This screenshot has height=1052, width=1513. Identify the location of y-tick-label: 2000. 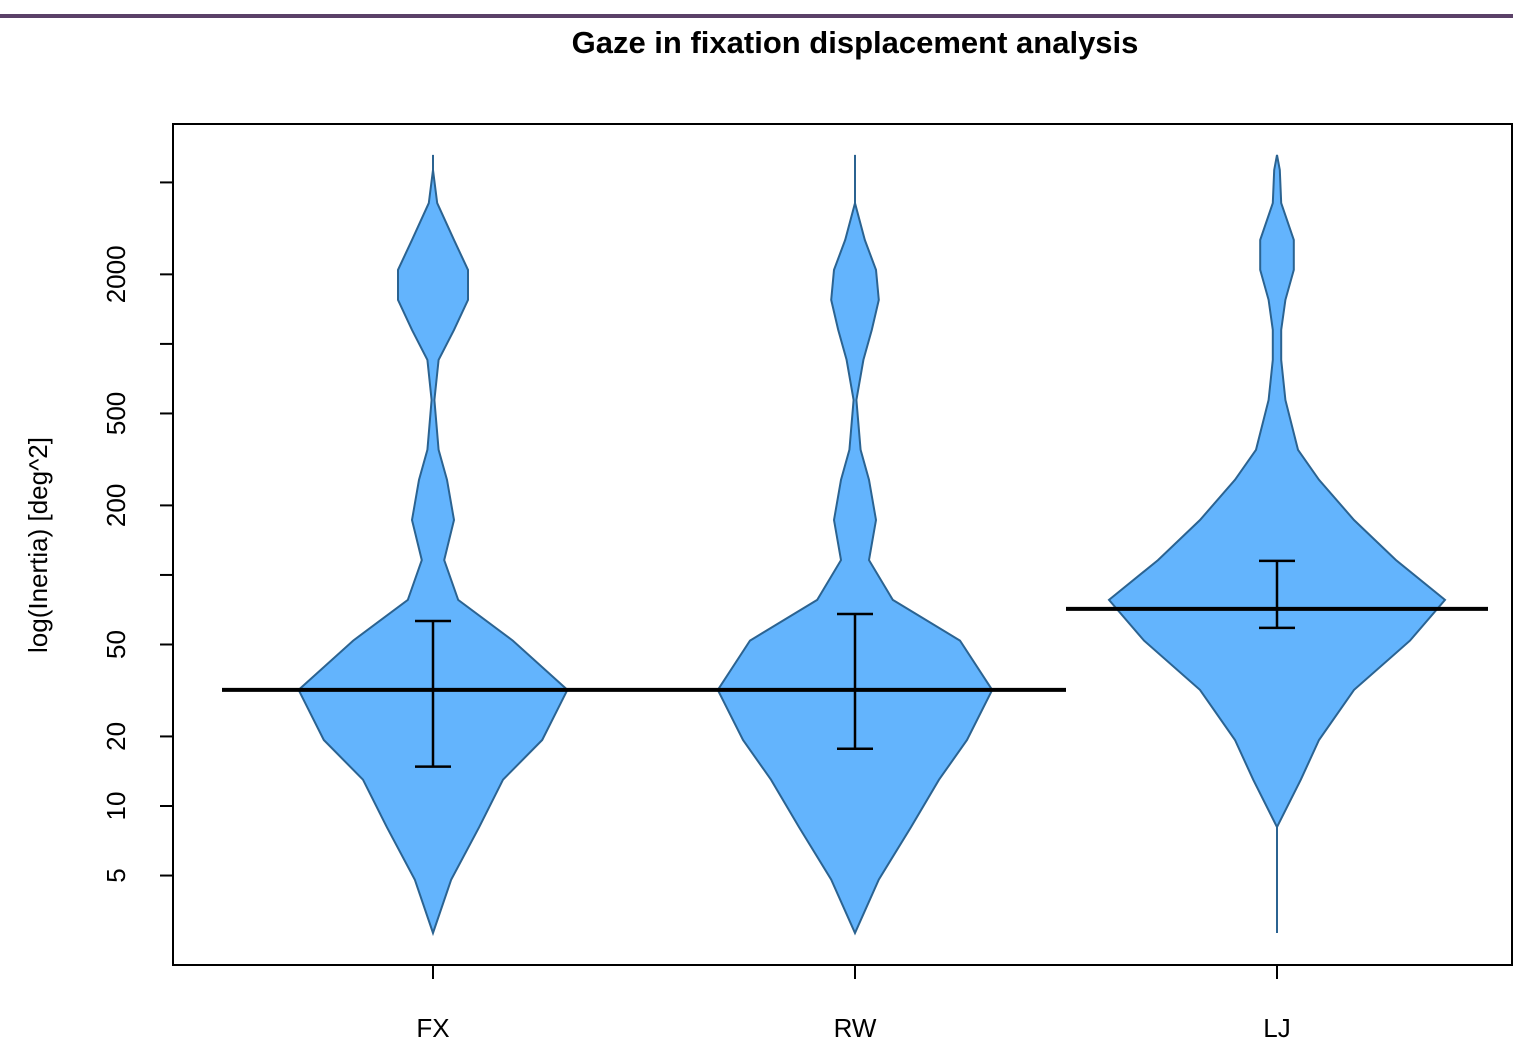
(116, 274).